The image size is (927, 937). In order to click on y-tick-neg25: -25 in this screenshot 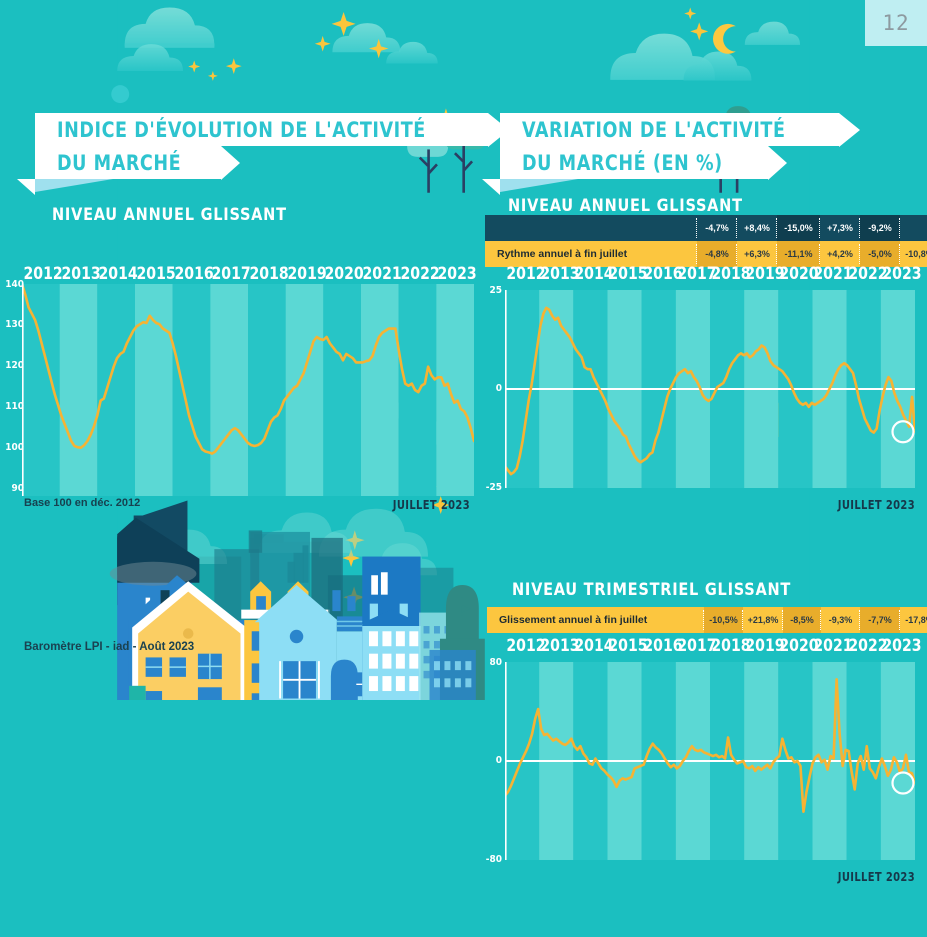, I will do `click(493, 487)`.